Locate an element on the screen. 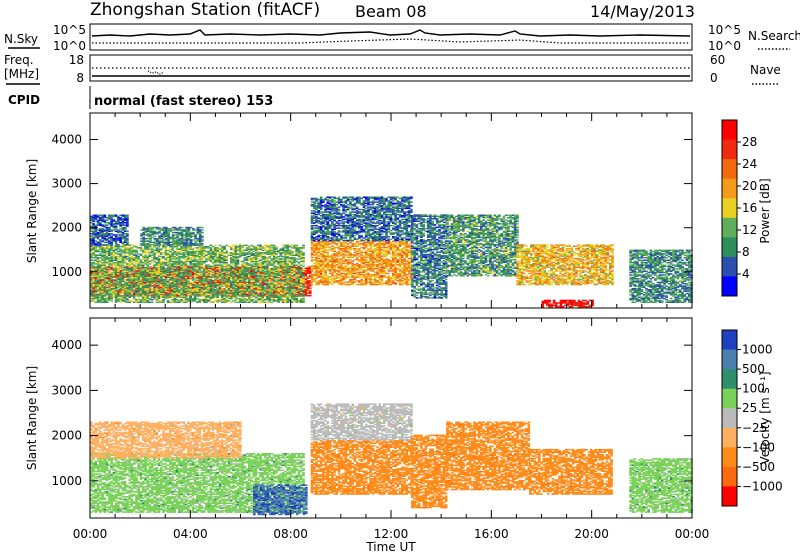  station-title: Zhongshan Station (fitACF) is located at coordinates (205, 10).